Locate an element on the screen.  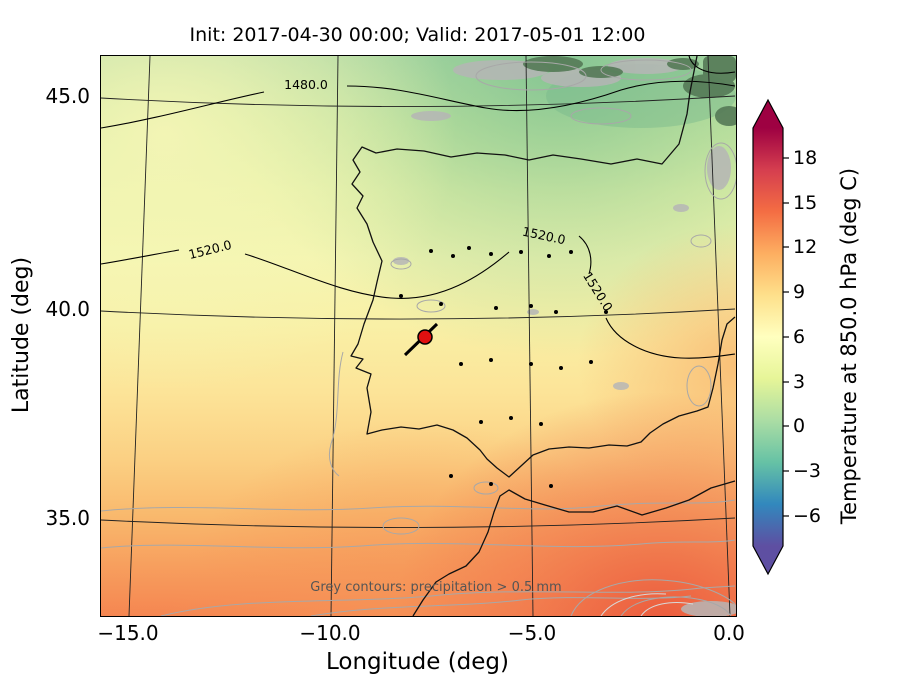
colorbar-tick-12: 12 is located at coordinates (805, 247).